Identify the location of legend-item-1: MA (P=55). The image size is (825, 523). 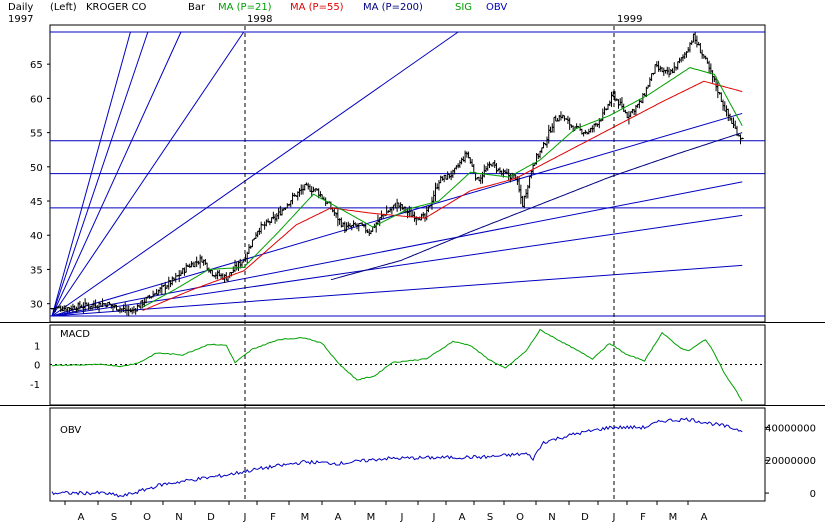
(317, 7).